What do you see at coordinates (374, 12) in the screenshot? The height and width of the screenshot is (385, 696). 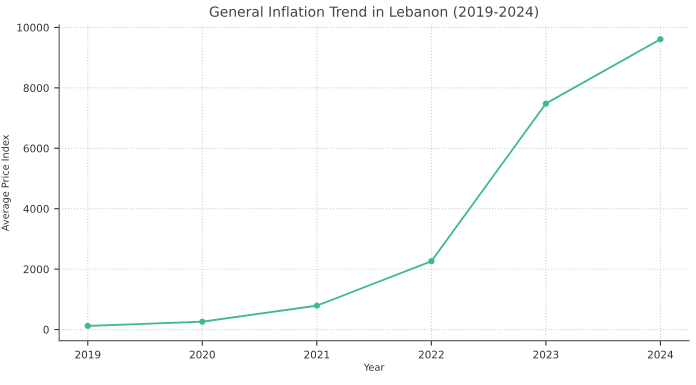 I see `chart-title: General Inflation Trend in Lebanon (2019-2024)` at bounding box center [374, 12].